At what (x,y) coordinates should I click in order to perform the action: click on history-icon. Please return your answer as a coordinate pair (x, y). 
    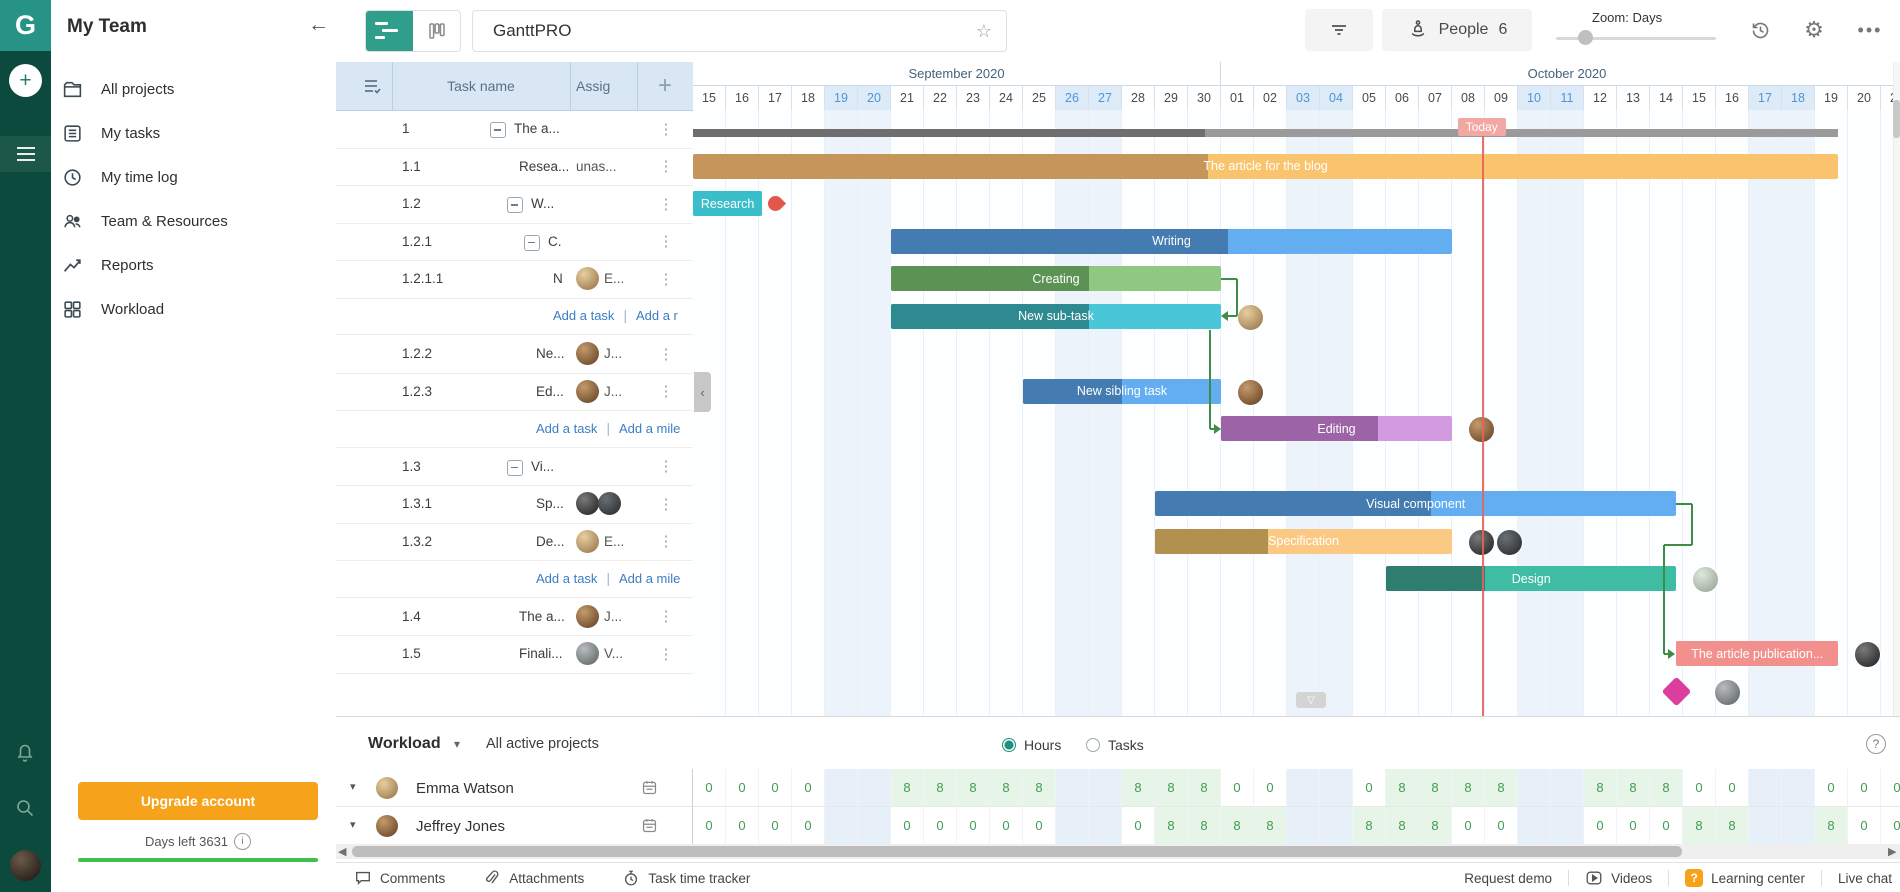
    Looking at the image, I should click on (1760, 30).